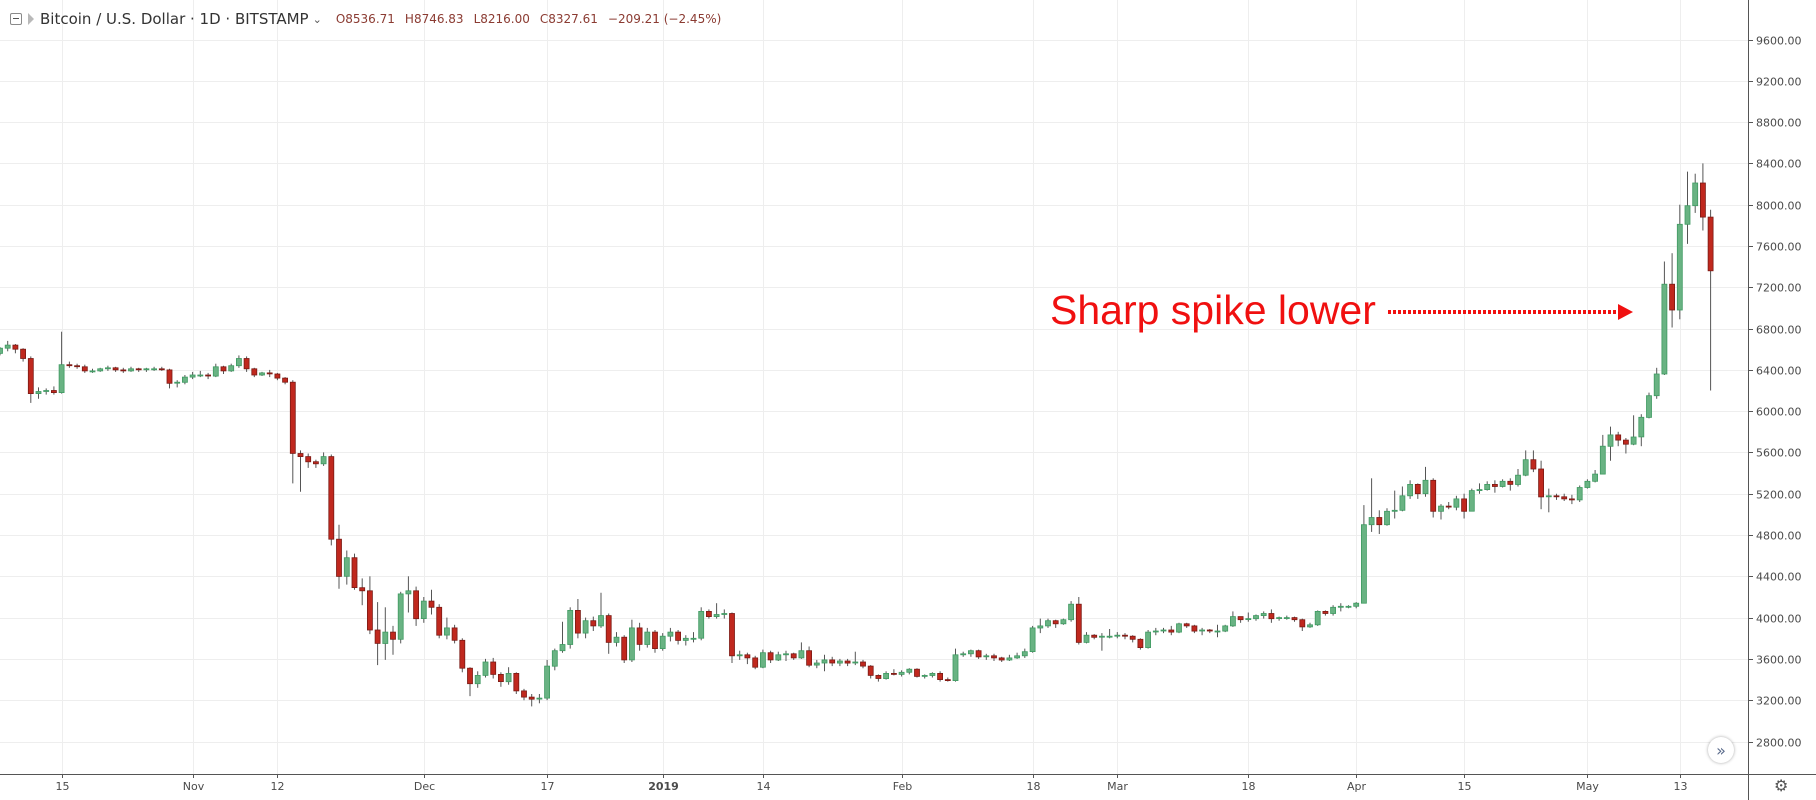  Describe the element at coordinates (902, 786) in the screenshot. I see `time-tick-label: Feb` at that location.